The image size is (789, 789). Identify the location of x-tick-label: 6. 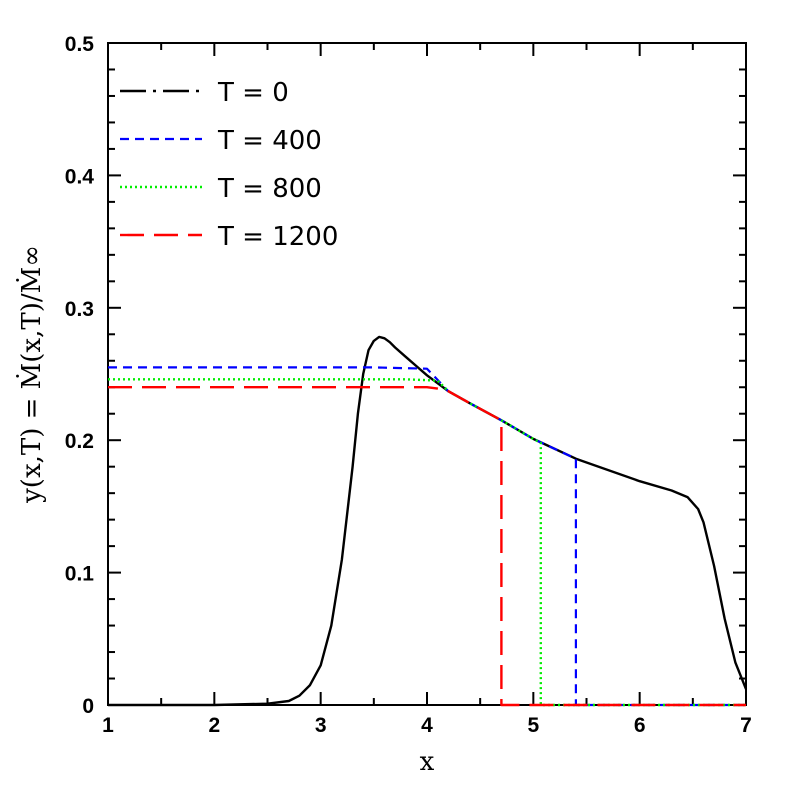
(640, 725).